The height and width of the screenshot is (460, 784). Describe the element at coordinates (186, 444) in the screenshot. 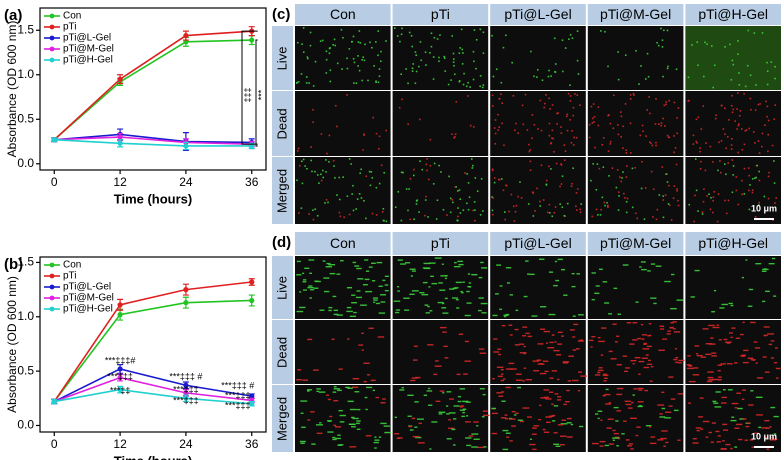

I see `x-tick-label: 24` at that location.